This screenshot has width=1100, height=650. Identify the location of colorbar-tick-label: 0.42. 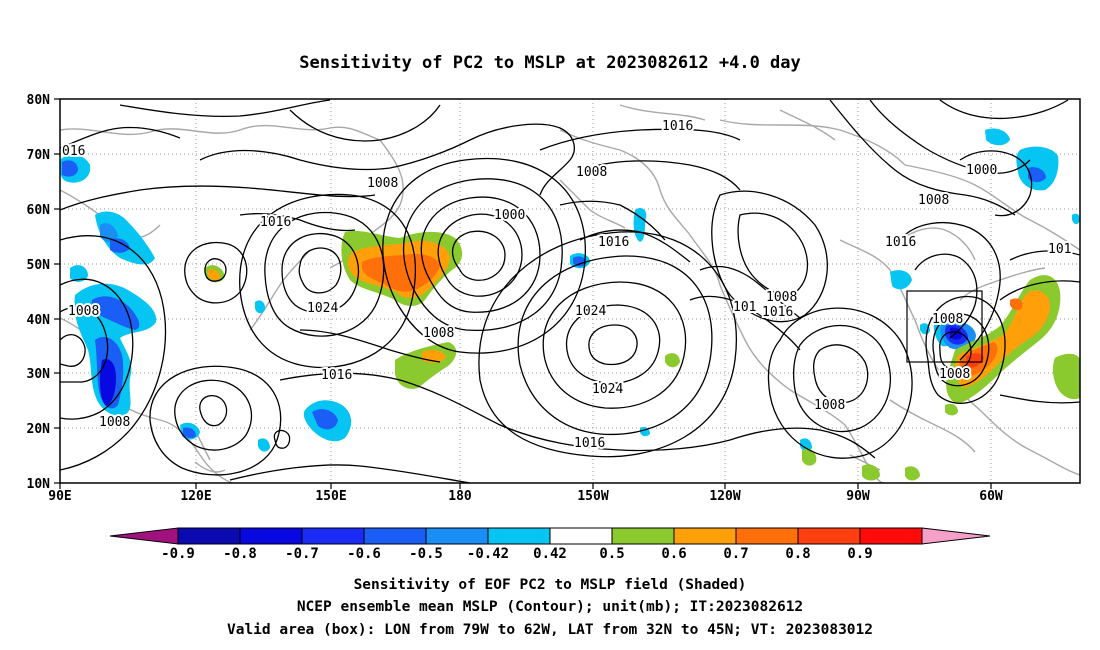
(550, 554).